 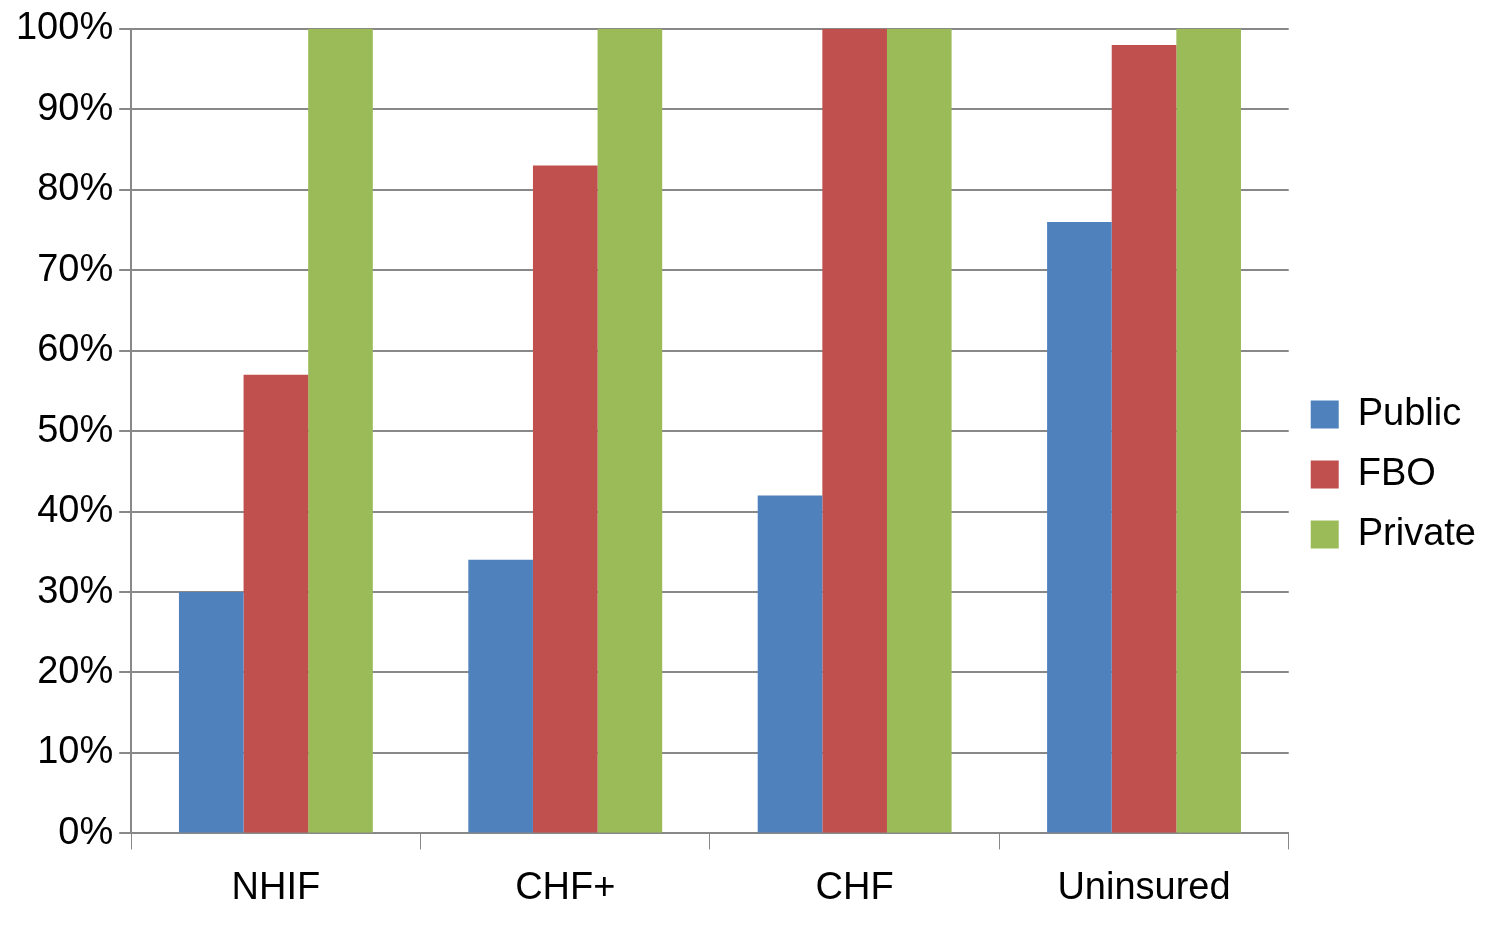 What do you see at coordinates (1396, 471) in the screenshot?
I see `legend-label: FBO` at bounding box center [1396, 471].